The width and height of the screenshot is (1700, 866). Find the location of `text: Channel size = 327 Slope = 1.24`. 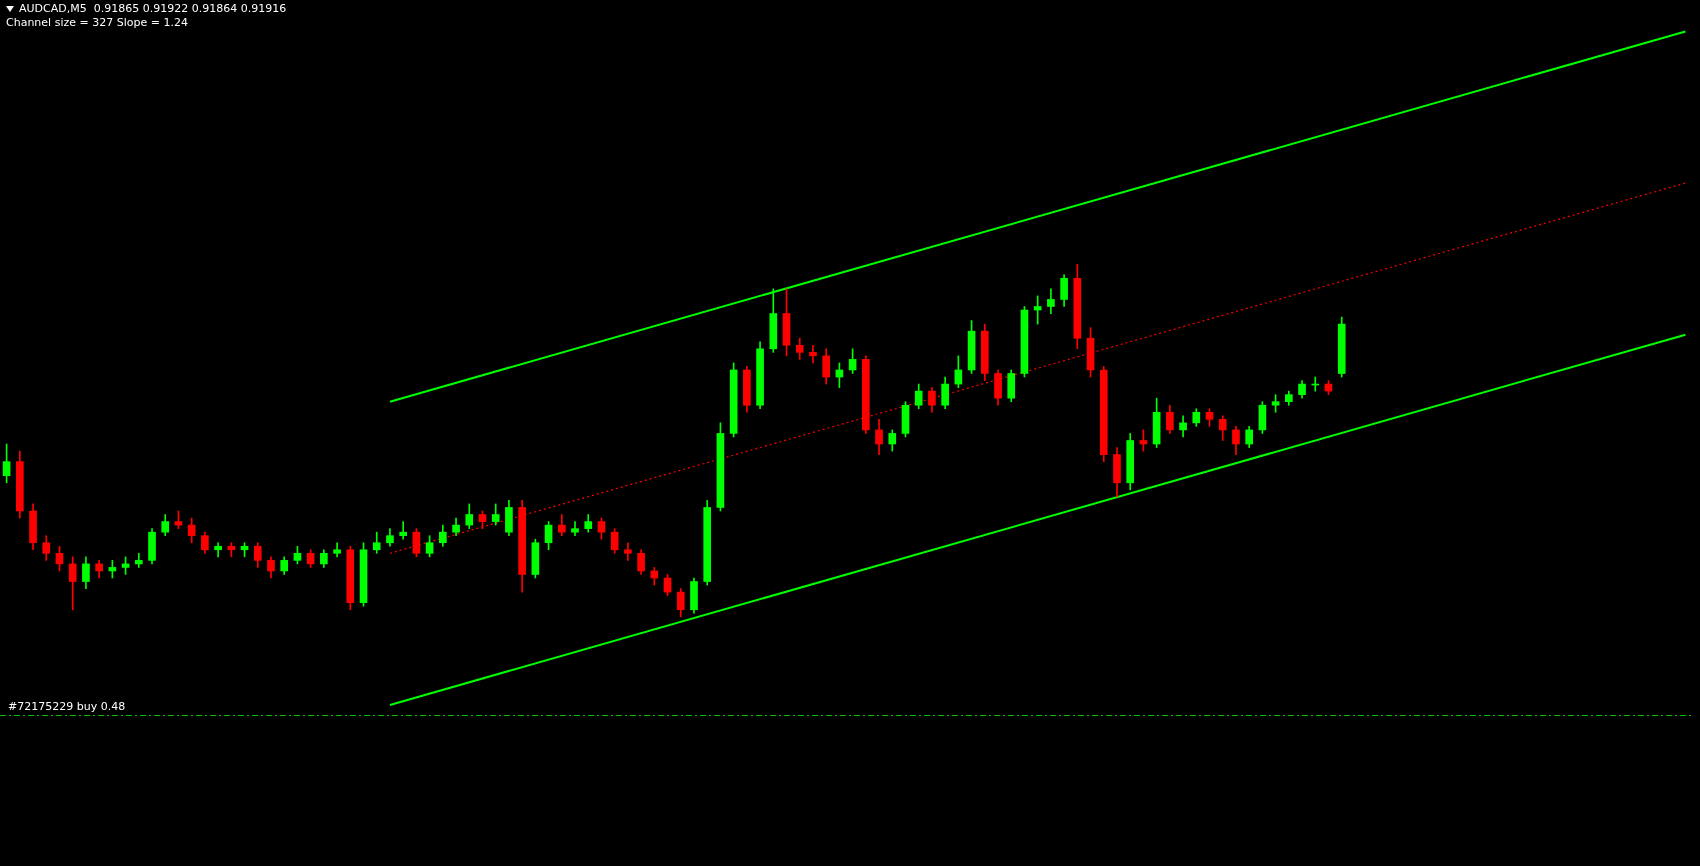

text: Channel size = 327 Slope = 1.24 is located at coordinates (97, 23).